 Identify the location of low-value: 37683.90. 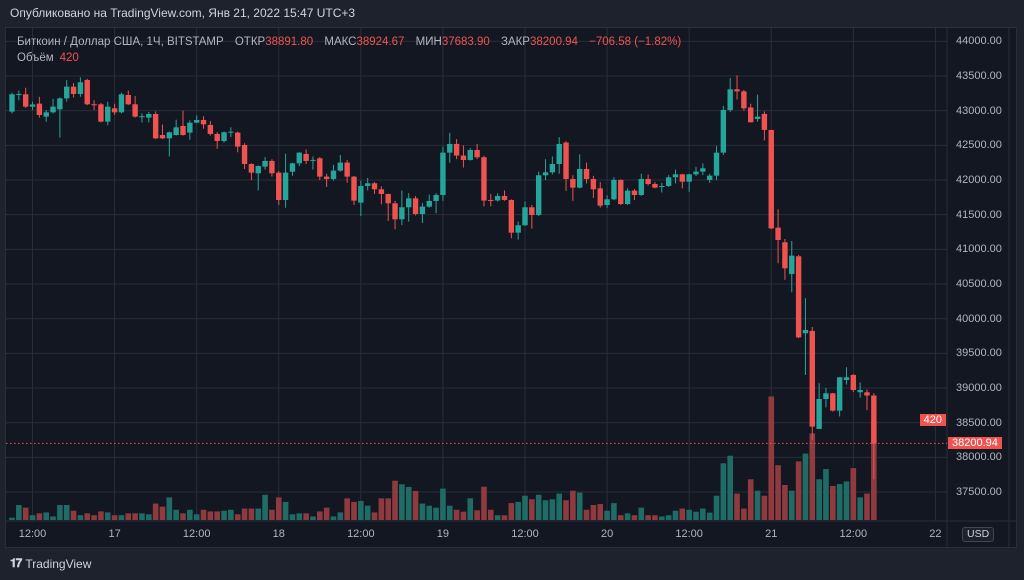
(465, 42).